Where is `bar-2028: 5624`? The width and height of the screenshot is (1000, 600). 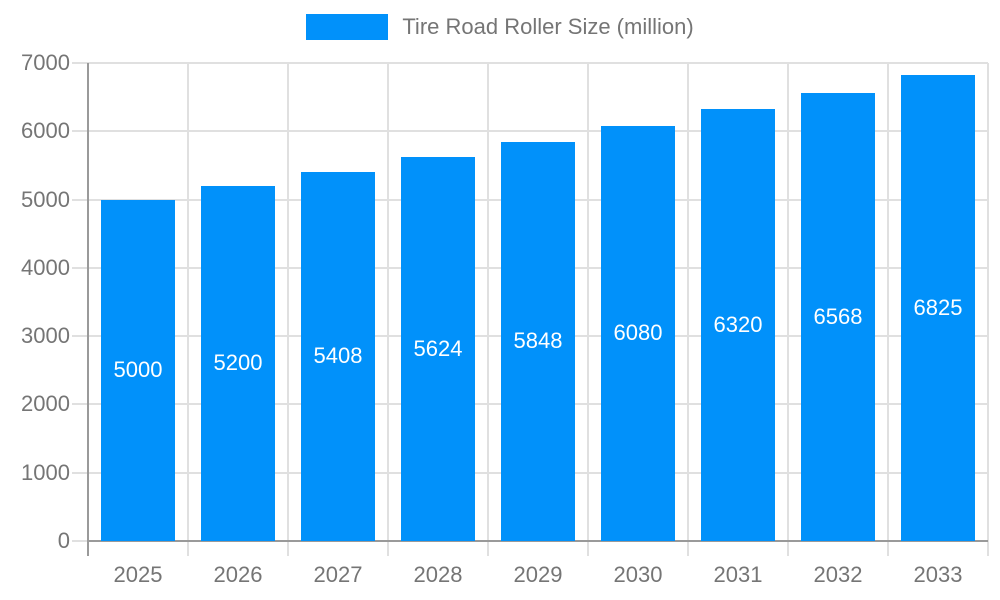 bar-2028: 5624 is located at coordinates (438, 348).